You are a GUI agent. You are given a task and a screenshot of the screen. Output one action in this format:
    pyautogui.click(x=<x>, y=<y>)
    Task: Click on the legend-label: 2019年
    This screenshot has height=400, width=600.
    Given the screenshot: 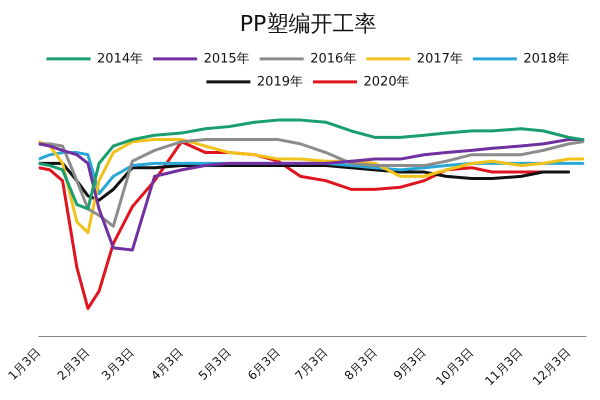 What is the action you would take?
    pyautogui.click(x=280, y=82)
    